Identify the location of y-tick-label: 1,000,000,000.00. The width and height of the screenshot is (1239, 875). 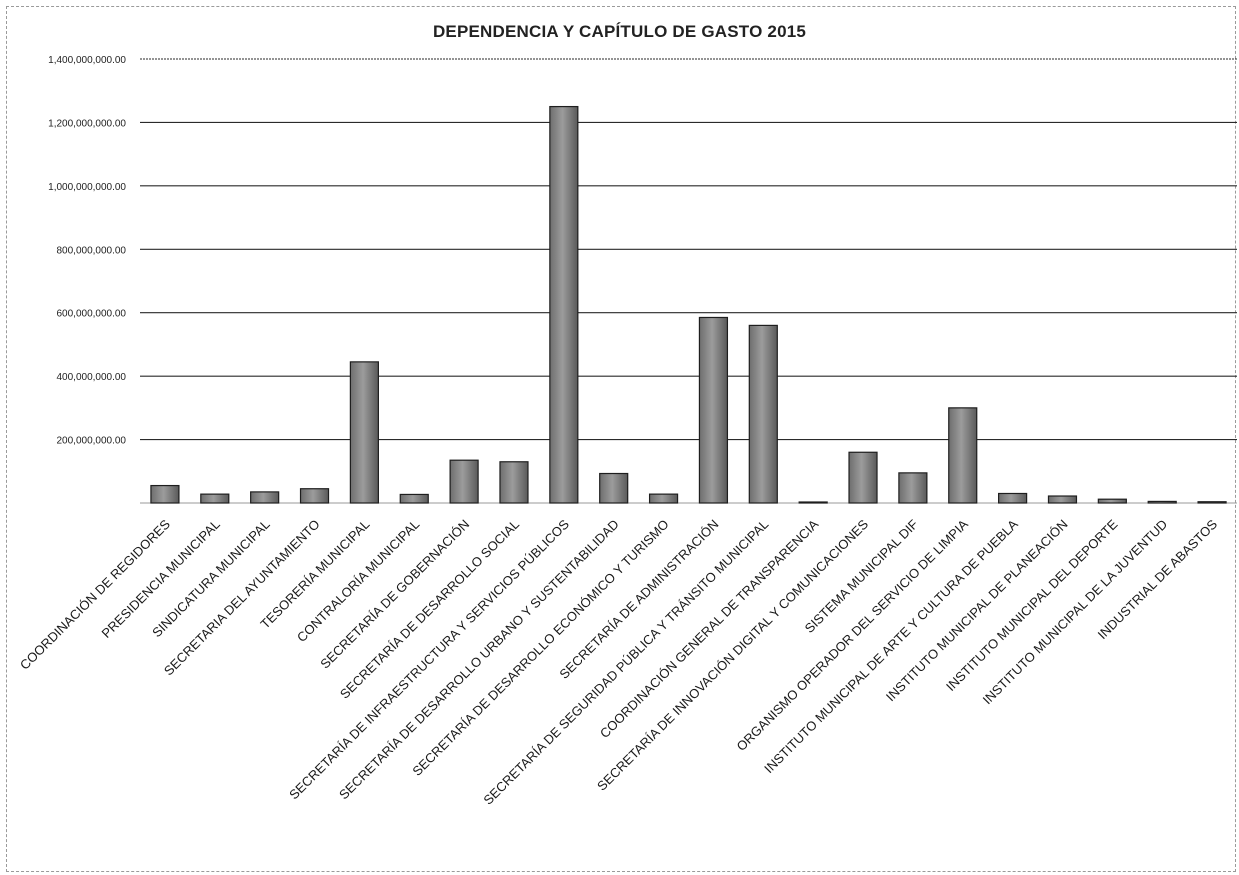
(87, 187).